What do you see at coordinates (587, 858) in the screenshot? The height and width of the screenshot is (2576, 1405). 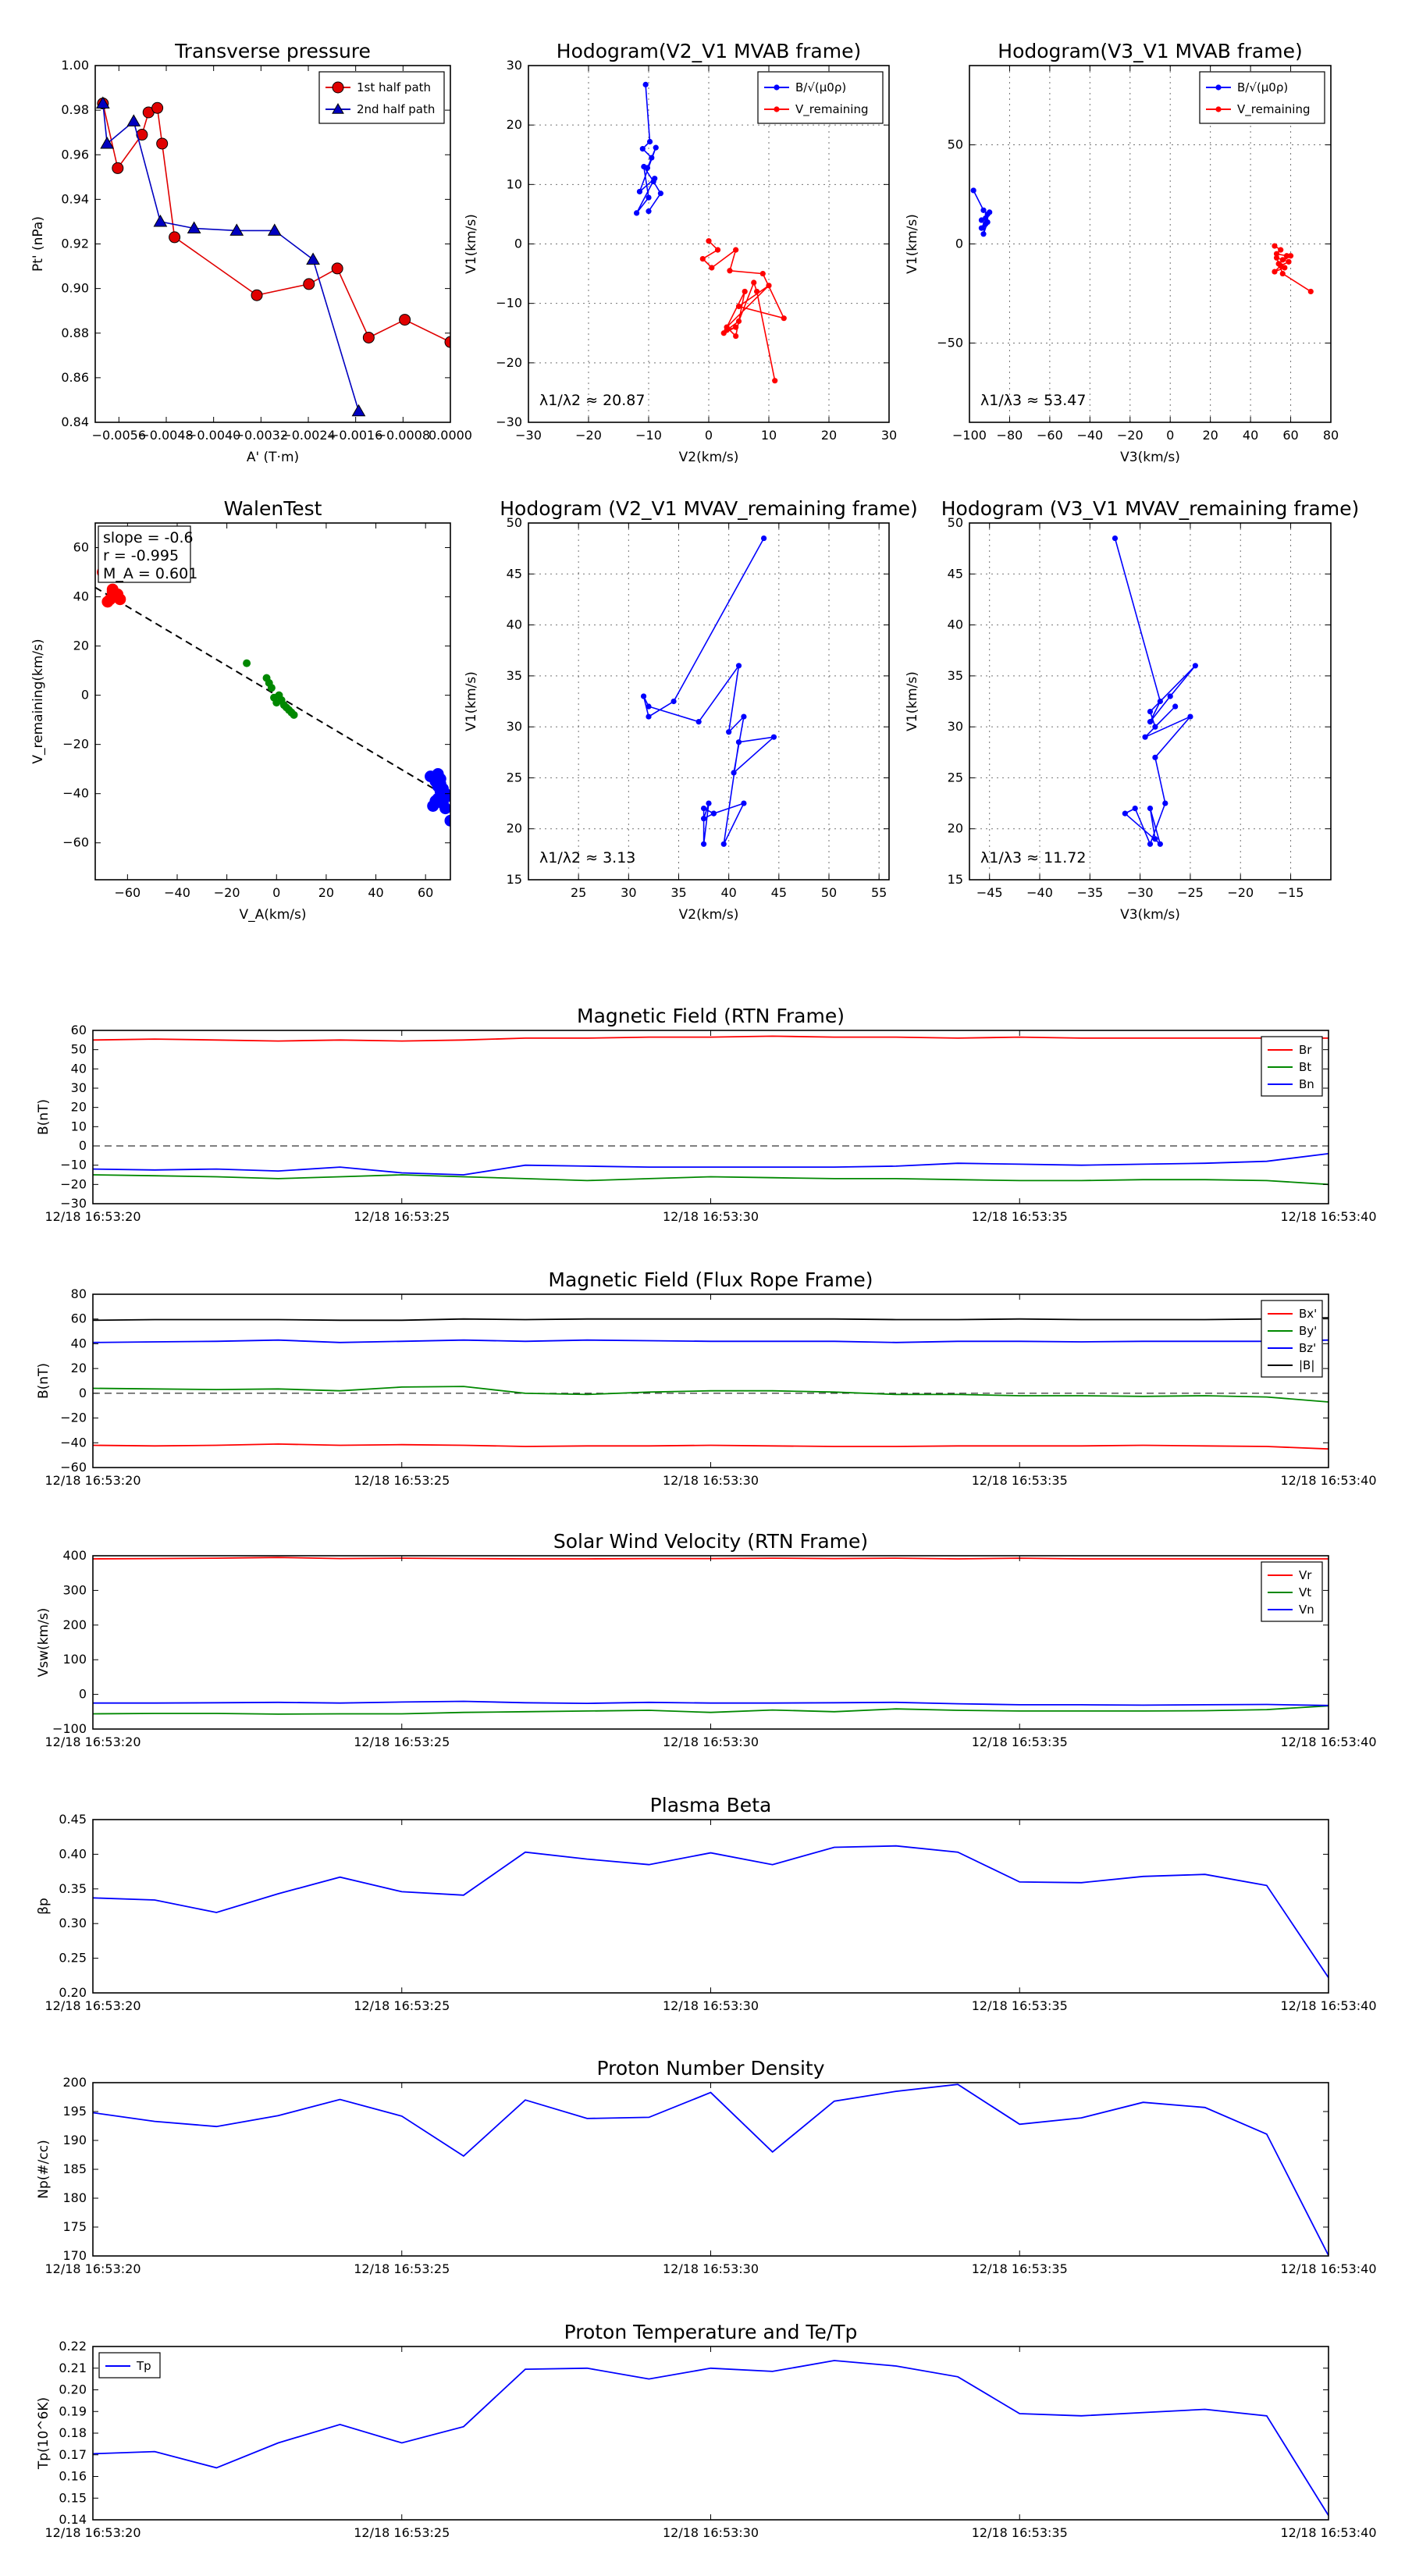 I see `eigen-ratio-label: λ1/λ2 ≈ 3.13` at bounding box center [587, 858].